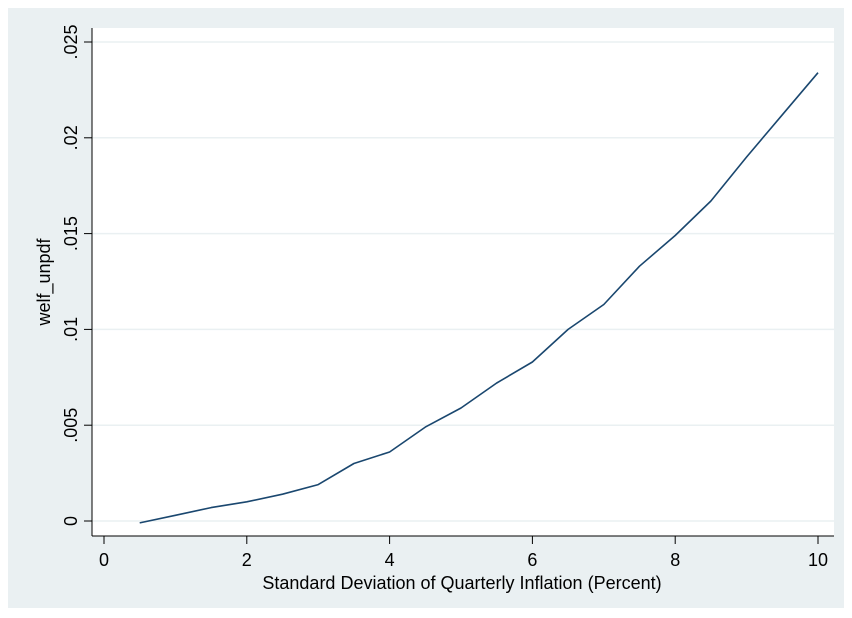  What do you see at coordinates (675, 560) in the screenshot?
I see `x-tick-label: 8` at bounding box center [675, 560].